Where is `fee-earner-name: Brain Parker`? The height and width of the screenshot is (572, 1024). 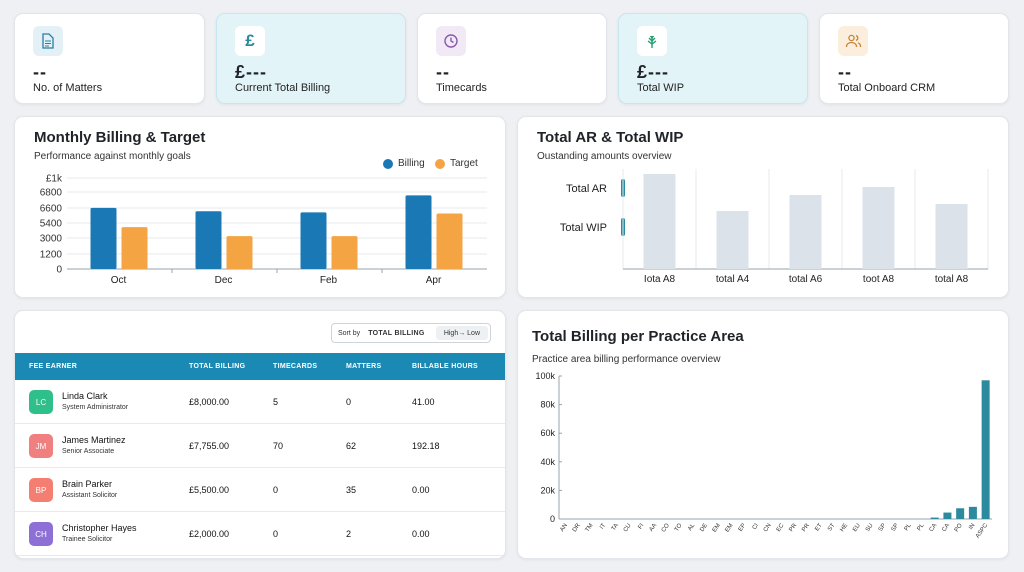
fee-earner-name: Brain Parker is located at coordinates (87, 484).